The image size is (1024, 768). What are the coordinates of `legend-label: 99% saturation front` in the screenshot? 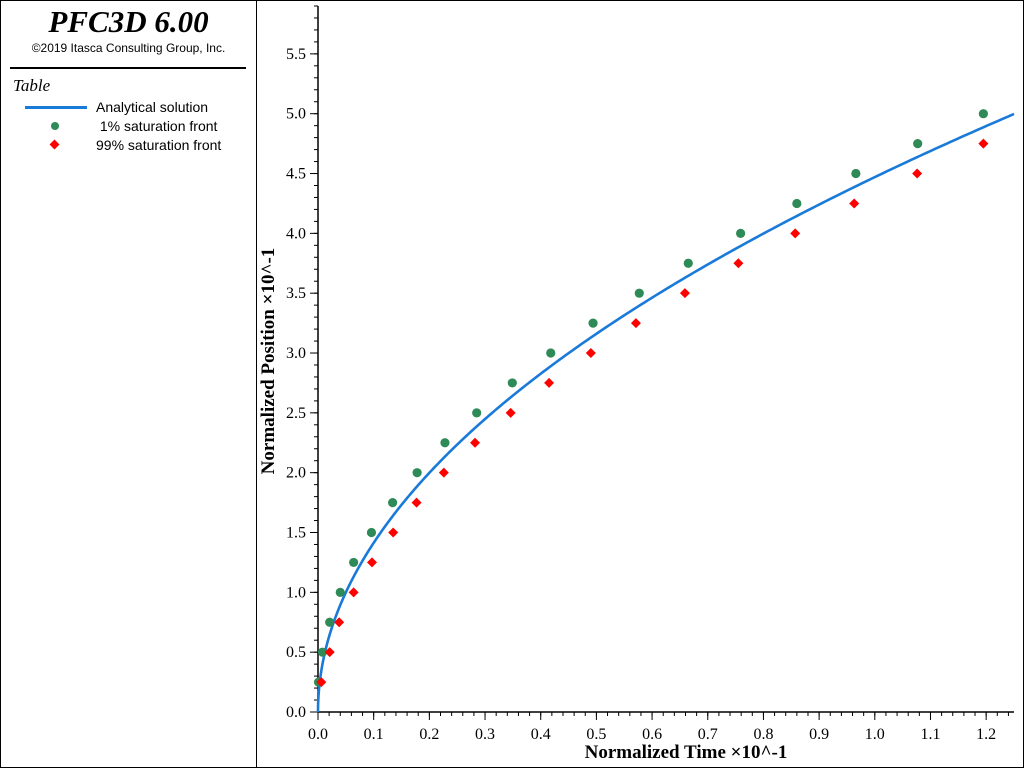 It's located at (159, 145).